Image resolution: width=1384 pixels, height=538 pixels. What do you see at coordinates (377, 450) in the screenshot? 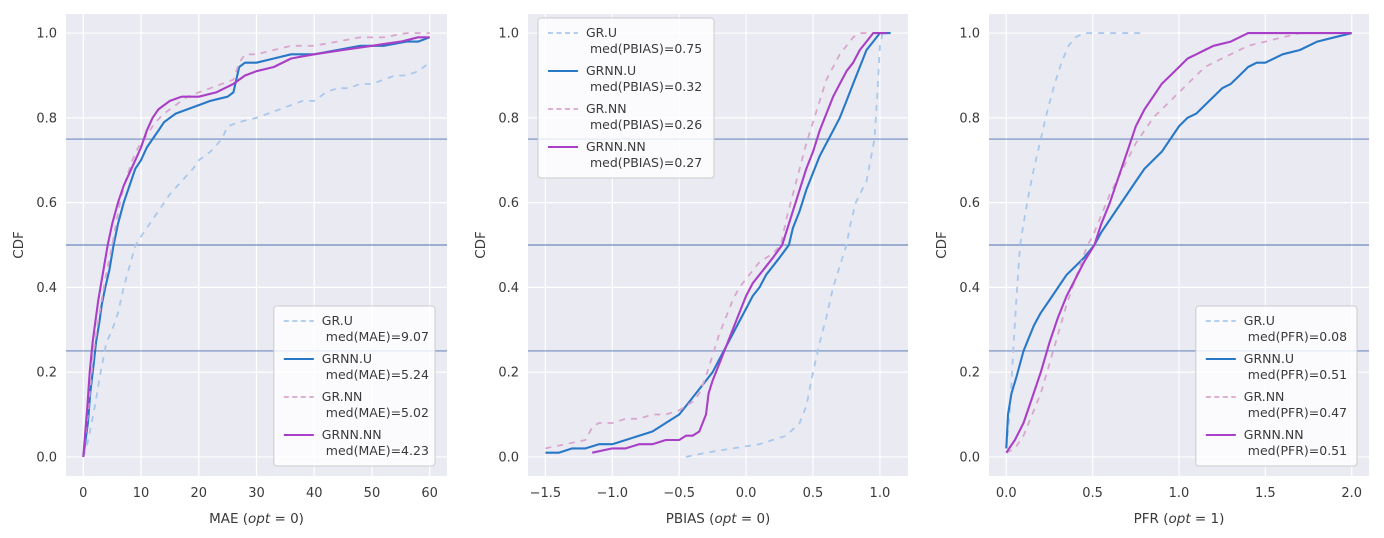
I see `legend-series-median: med(MAE)=4.23` at bounding box center [377, 450].